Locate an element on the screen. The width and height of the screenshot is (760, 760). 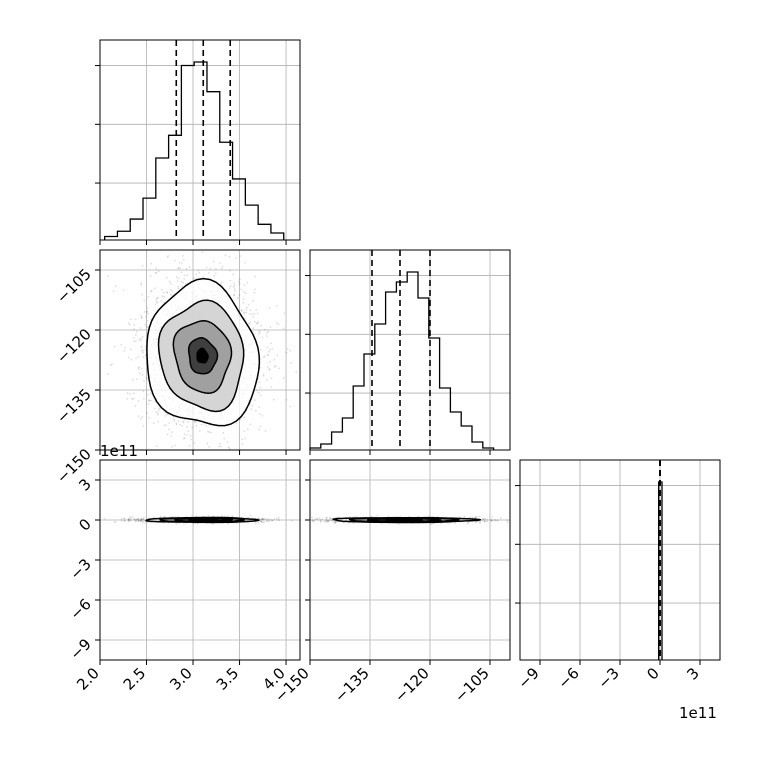
panel-contour-2: −150 −135 −120 −105 is located at coordinates (391, 582).